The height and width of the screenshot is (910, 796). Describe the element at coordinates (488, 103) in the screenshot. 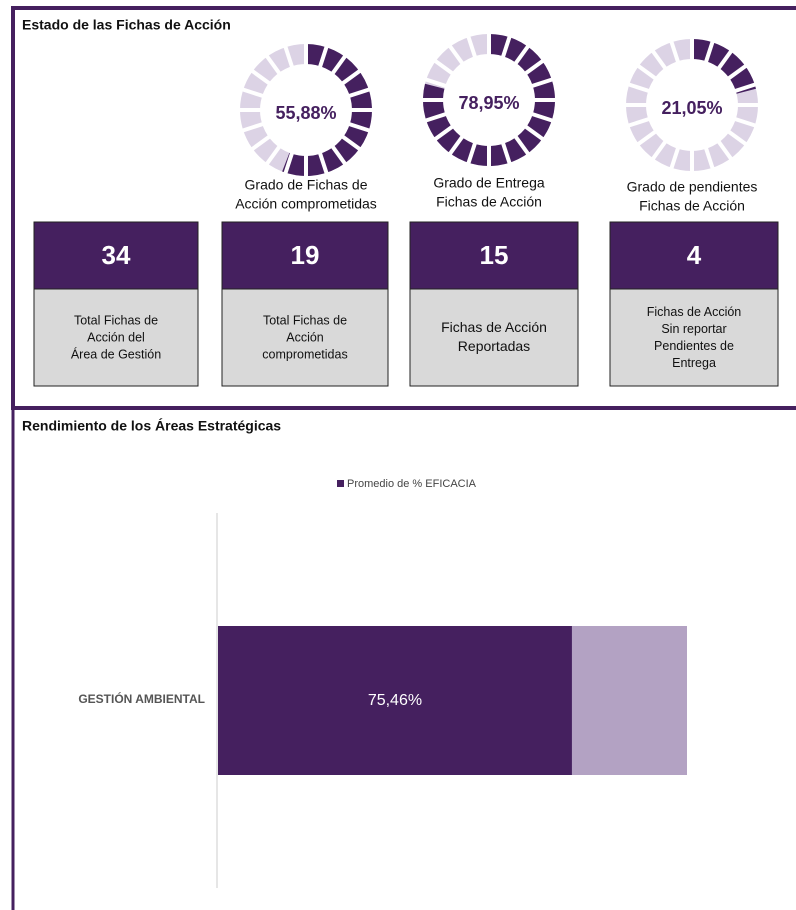

I see `donut-value: 78,95%` at that location.